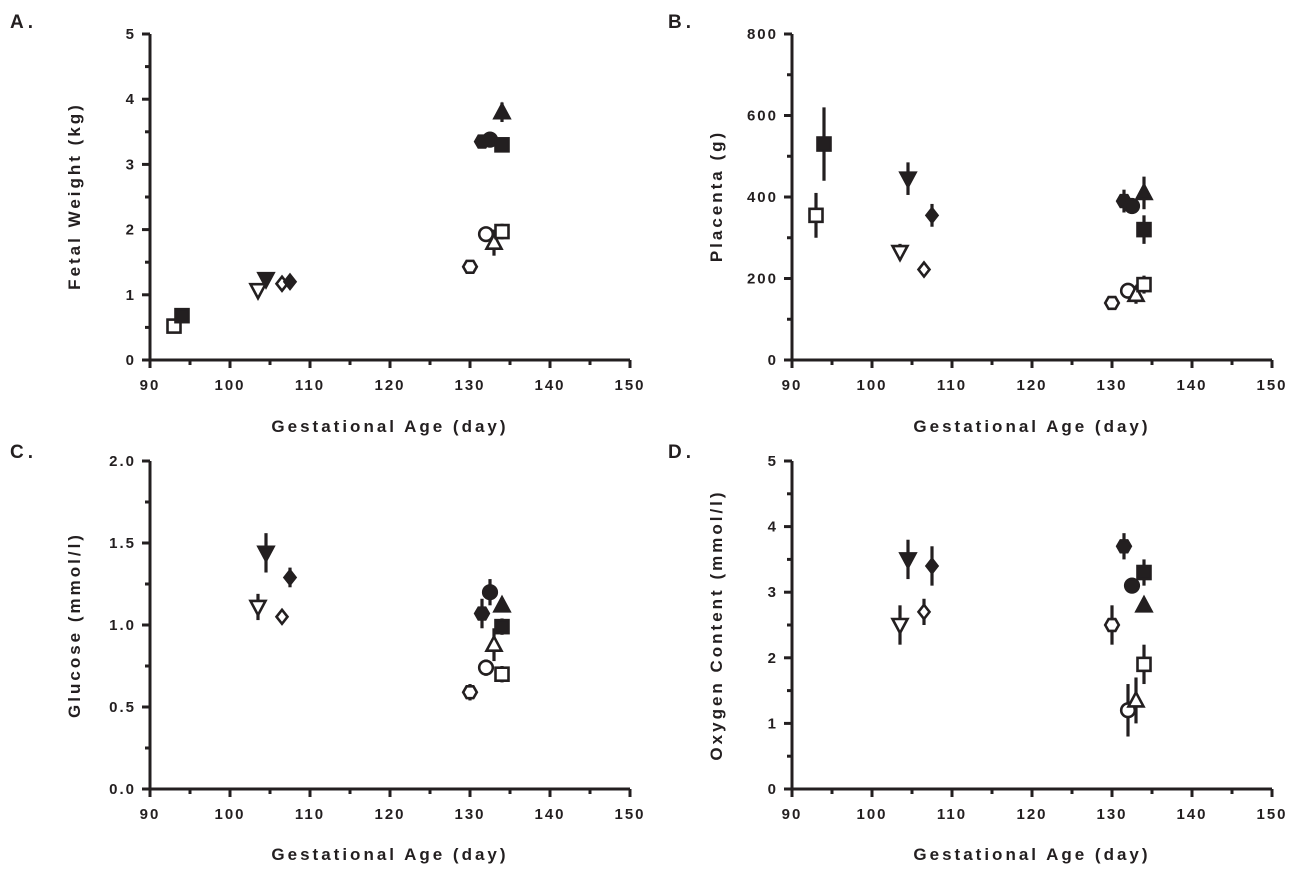  Describe the element at coordinates (290, 577) in the screenshot. I see `panel-c-point-diamond-filled` at that location.